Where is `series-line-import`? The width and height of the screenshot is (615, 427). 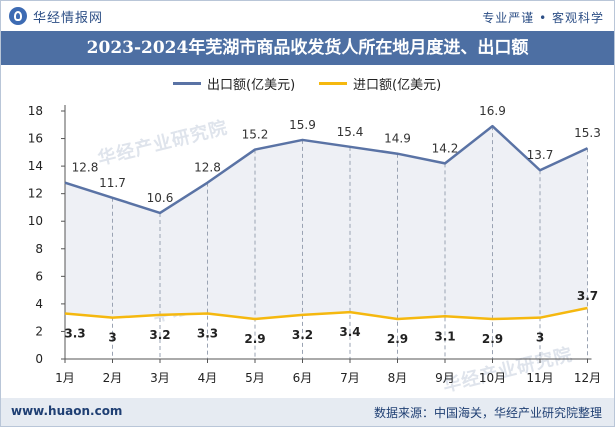 series-line-import is located at coordinates (326, 313).